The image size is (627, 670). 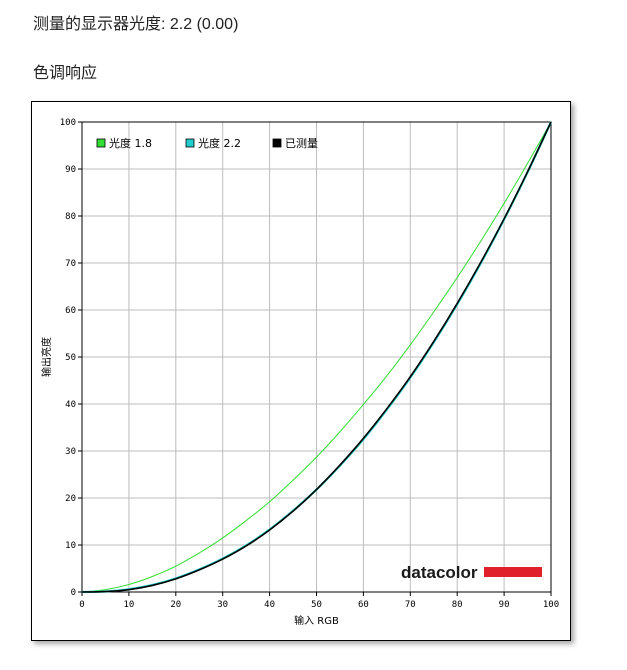 What do you see at coordinates (73, 593) in the screenshot?
I see `y-tick-label: 0` at bounding box center [73, 593].